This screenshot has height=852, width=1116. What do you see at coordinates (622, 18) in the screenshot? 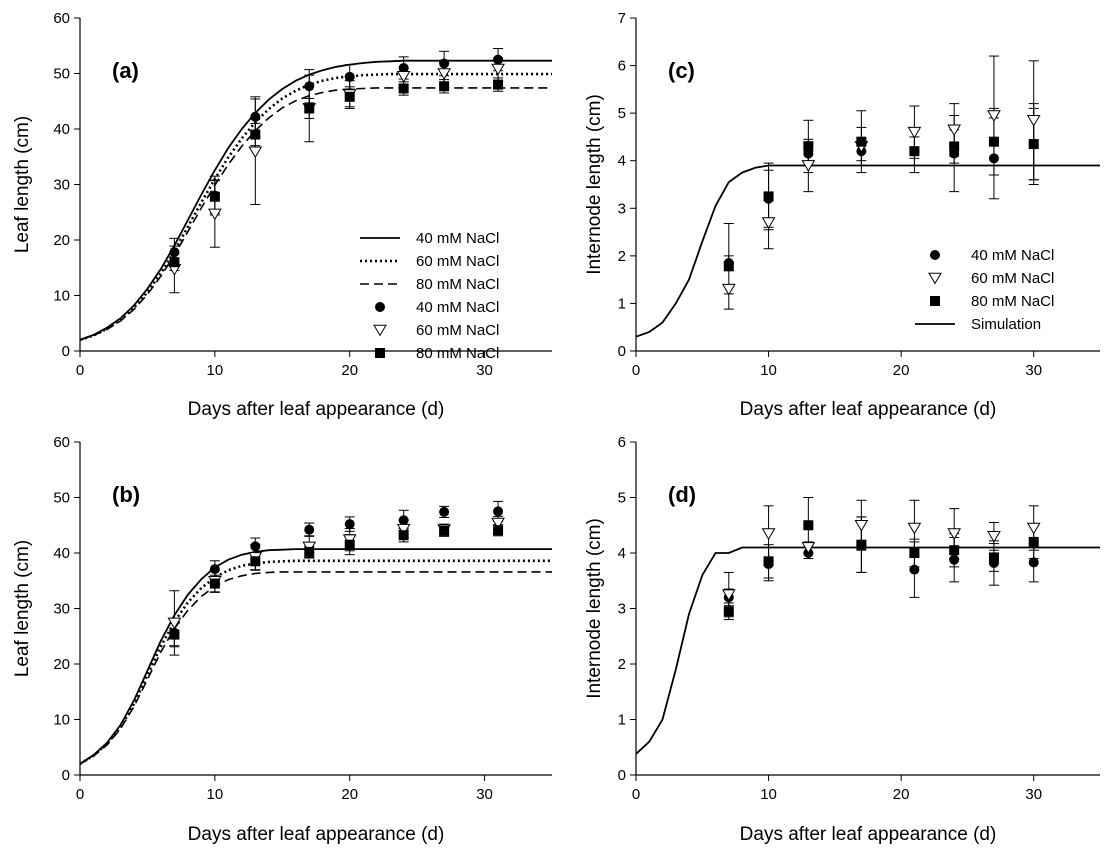
I see `y-tick-label: 7` at bounding box center [622, 18].